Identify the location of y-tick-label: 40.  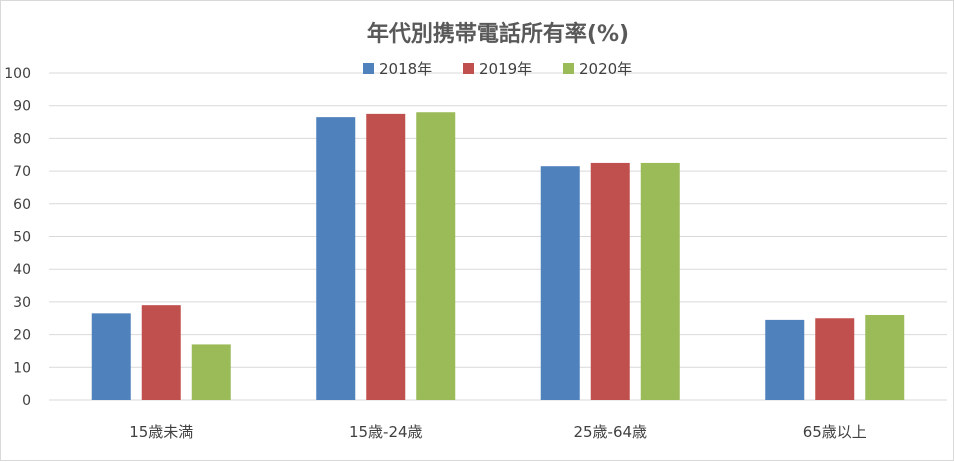
(22, 270).